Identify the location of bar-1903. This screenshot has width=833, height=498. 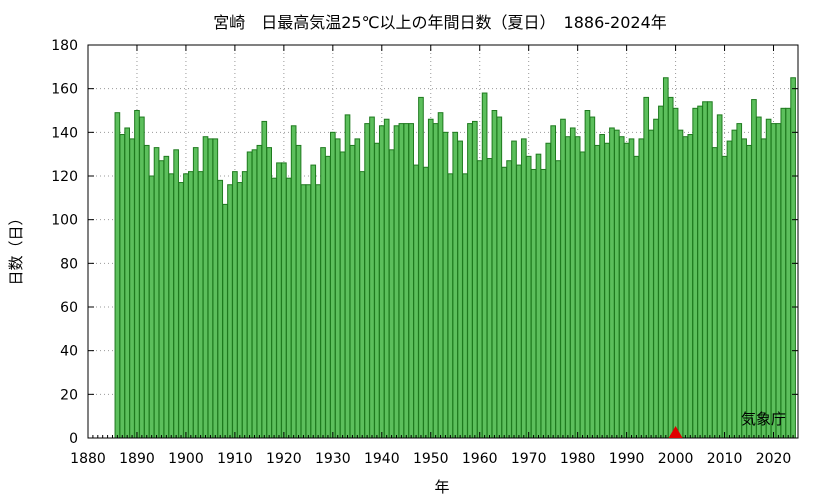
(200, 305).